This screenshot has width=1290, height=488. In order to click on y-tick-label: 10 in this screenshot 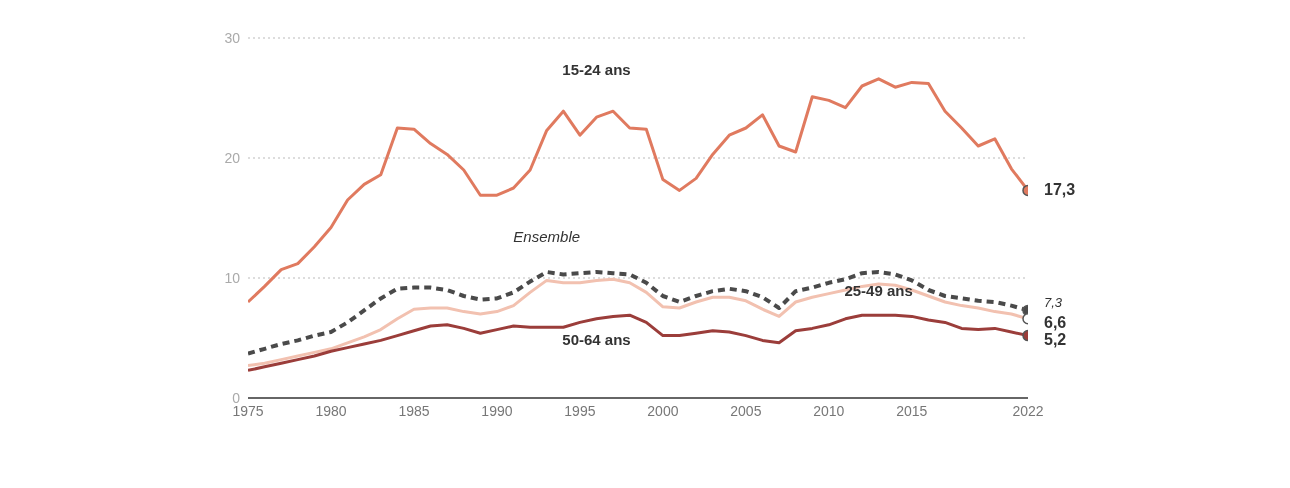, I will do `click(232, 277)`.